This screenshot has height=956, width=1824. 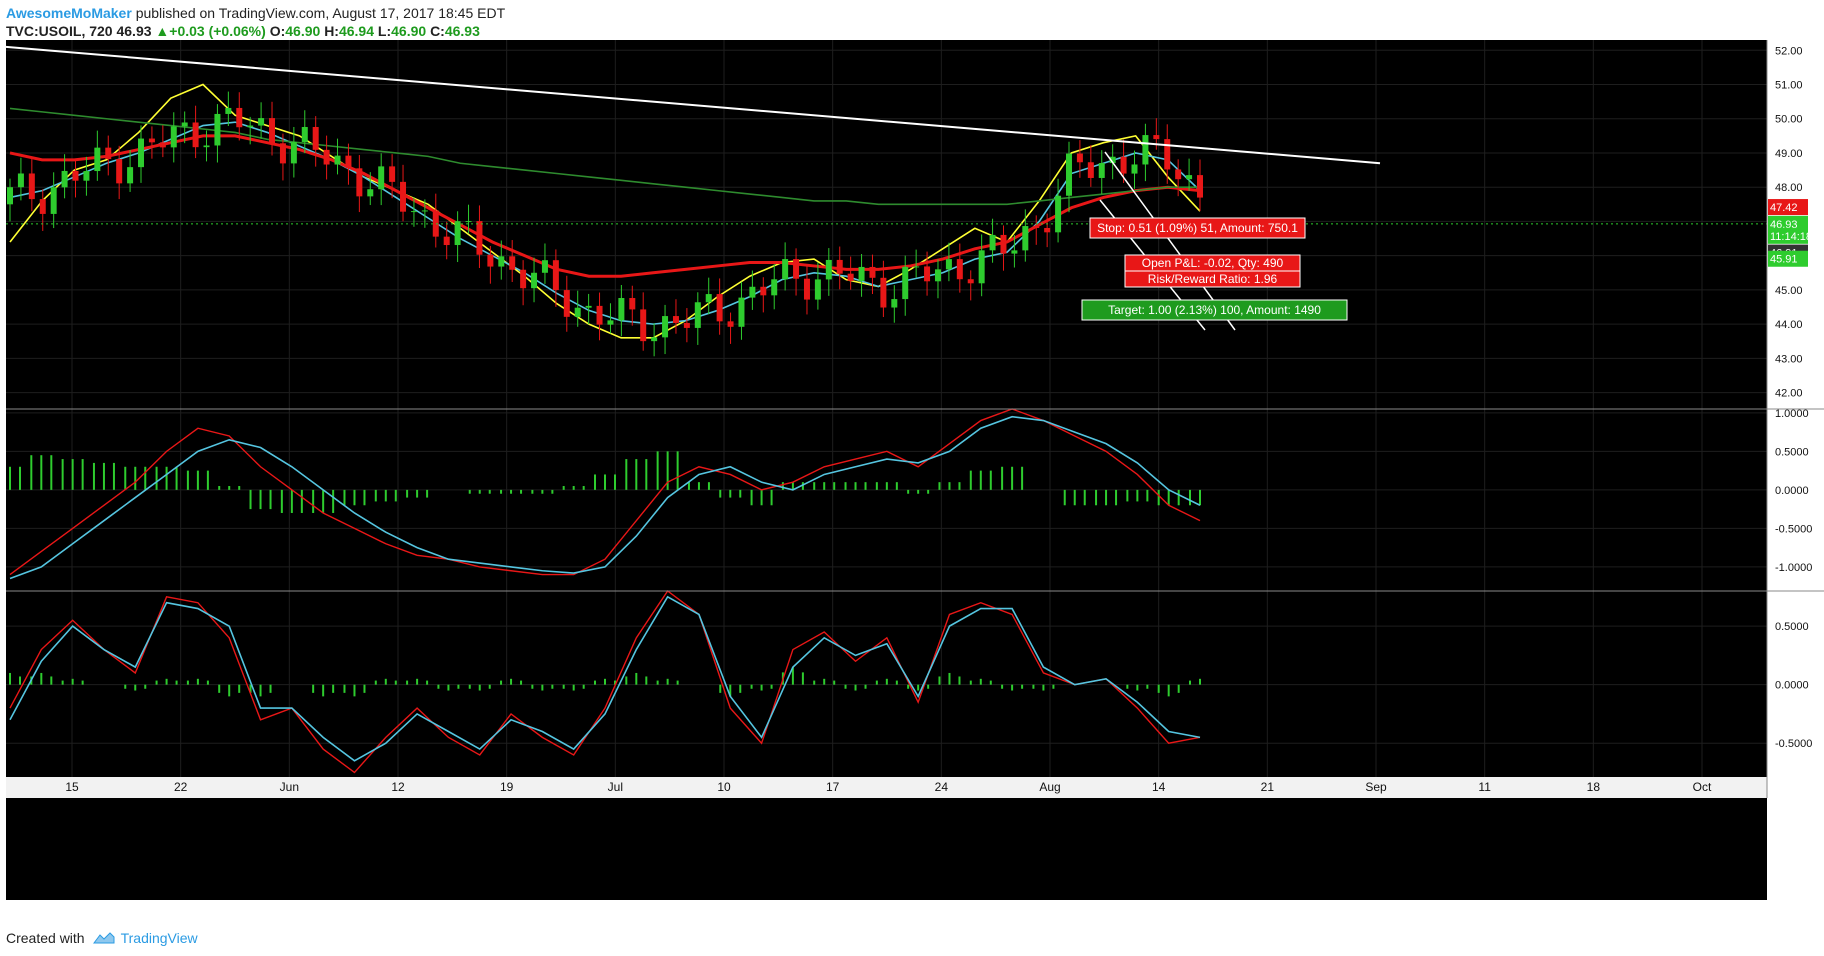 I want to click on tradingview-brand-link: TradingView, so click(x=145, y=938).